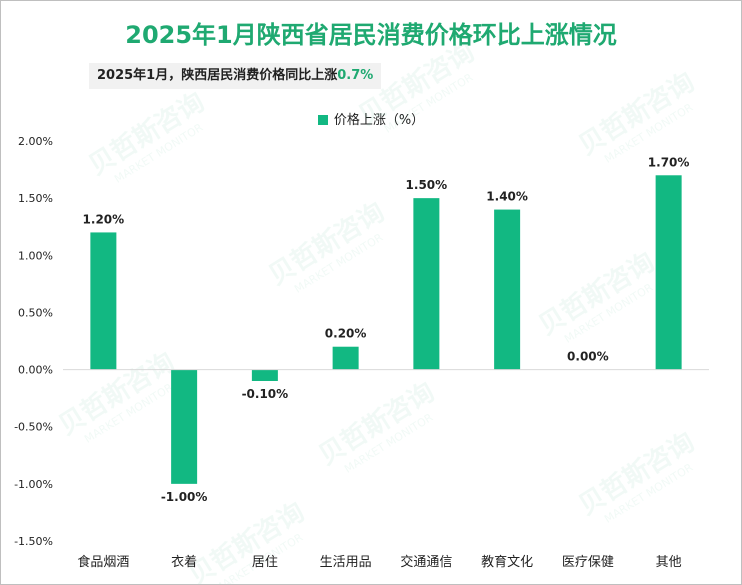  What do you see at coordinates (33, 484) in the screenshot?
I see `y-tick-label: -1.00%` at bounding box center [33, 484].